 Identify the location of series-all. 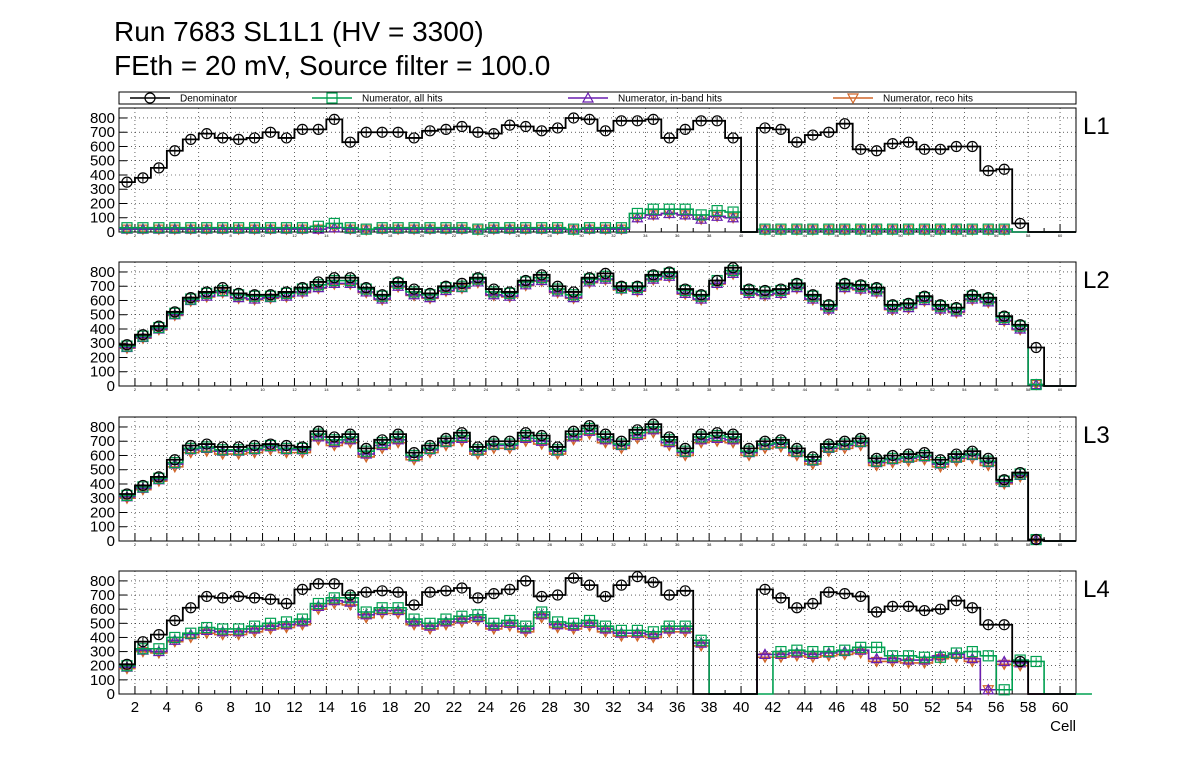
(597, 219).